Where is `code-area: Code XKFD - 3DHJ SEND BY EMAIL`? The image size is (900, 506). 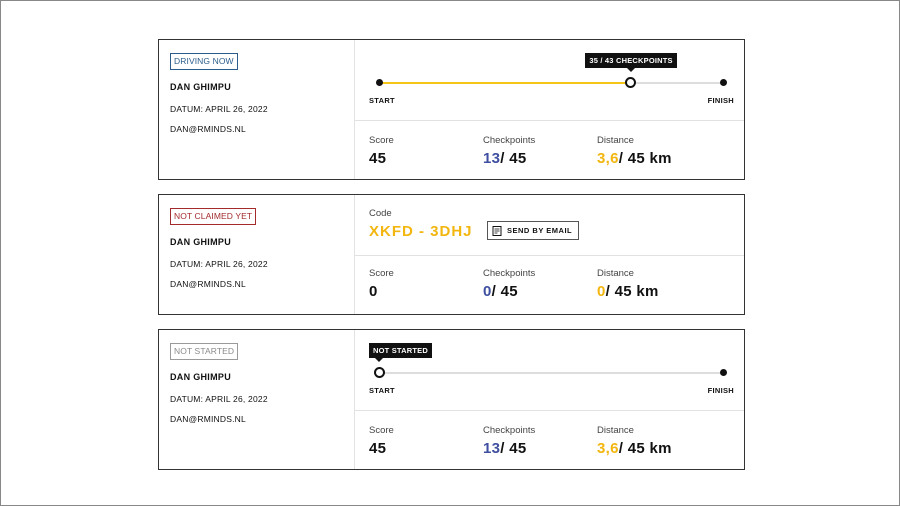
code-area: Code XKFD - 3DHJ SEND BY EMAIL is located at coordinates (549, 225).